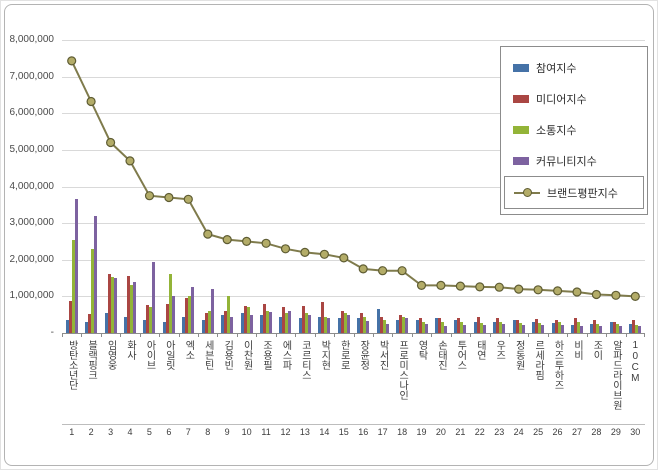 Image resolution: width=658 pixels, height=470 pixels. Describe the element at coordinates (421, 350) in the screenshot. I see `x-axis-label: 영탁` at that location.